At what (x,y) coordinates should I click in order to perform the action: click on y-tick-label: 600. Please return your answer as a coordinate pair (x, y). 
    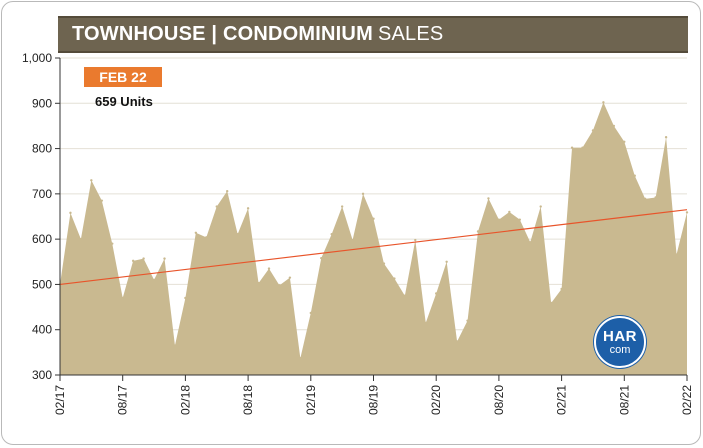
    Looking at the image, I should click on (42, 239).